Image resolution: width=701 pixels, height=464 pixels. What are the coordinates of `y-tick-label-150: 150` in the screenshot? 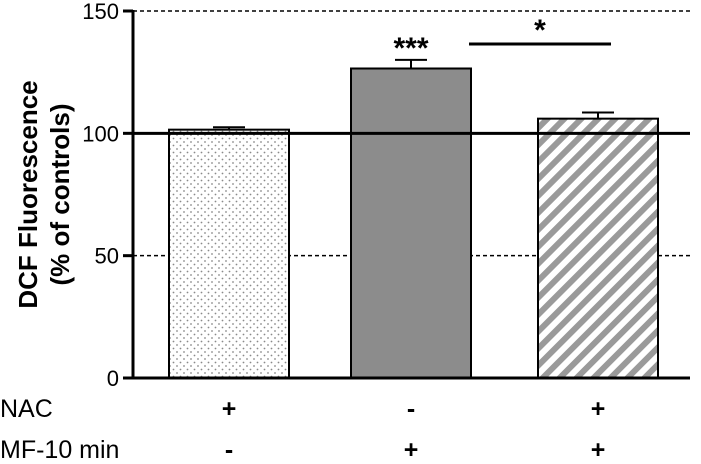 It's located at (100, 12).